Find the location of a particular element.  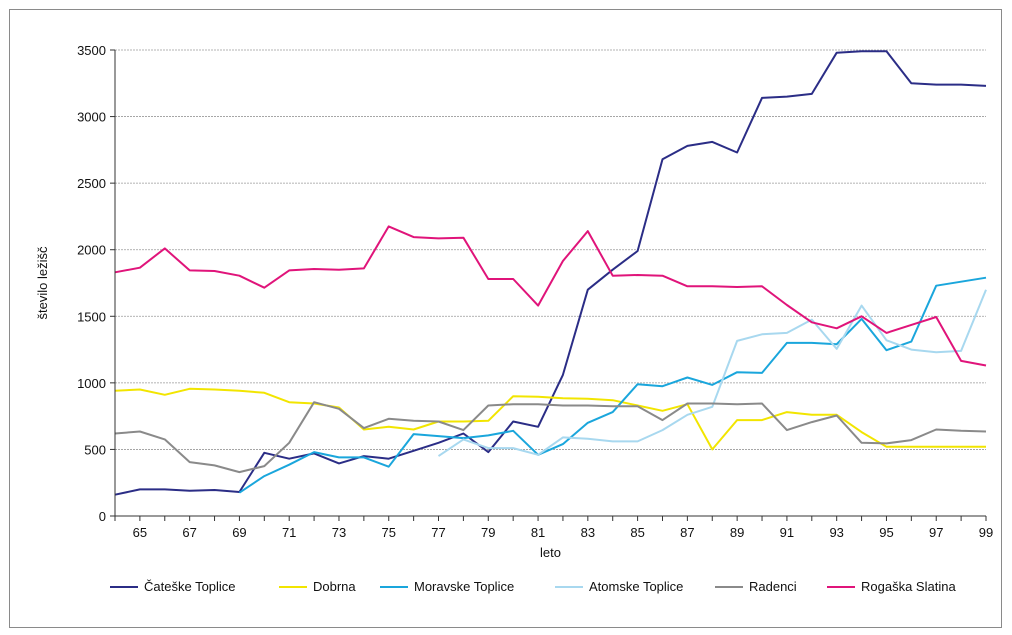

x-tick-label: 89 is located at coordinates (737, 532).